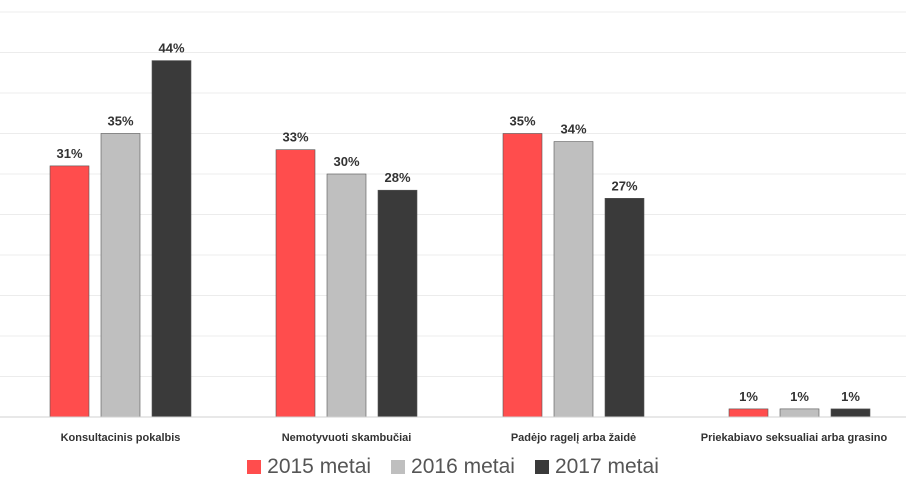 Image resolution: width=906 pixels, height=483 pixels. What do you see at coordinates (850, 396) in the screenshot?
I see `value-label-2017-4: 1%` at bounding box center [850, 396].